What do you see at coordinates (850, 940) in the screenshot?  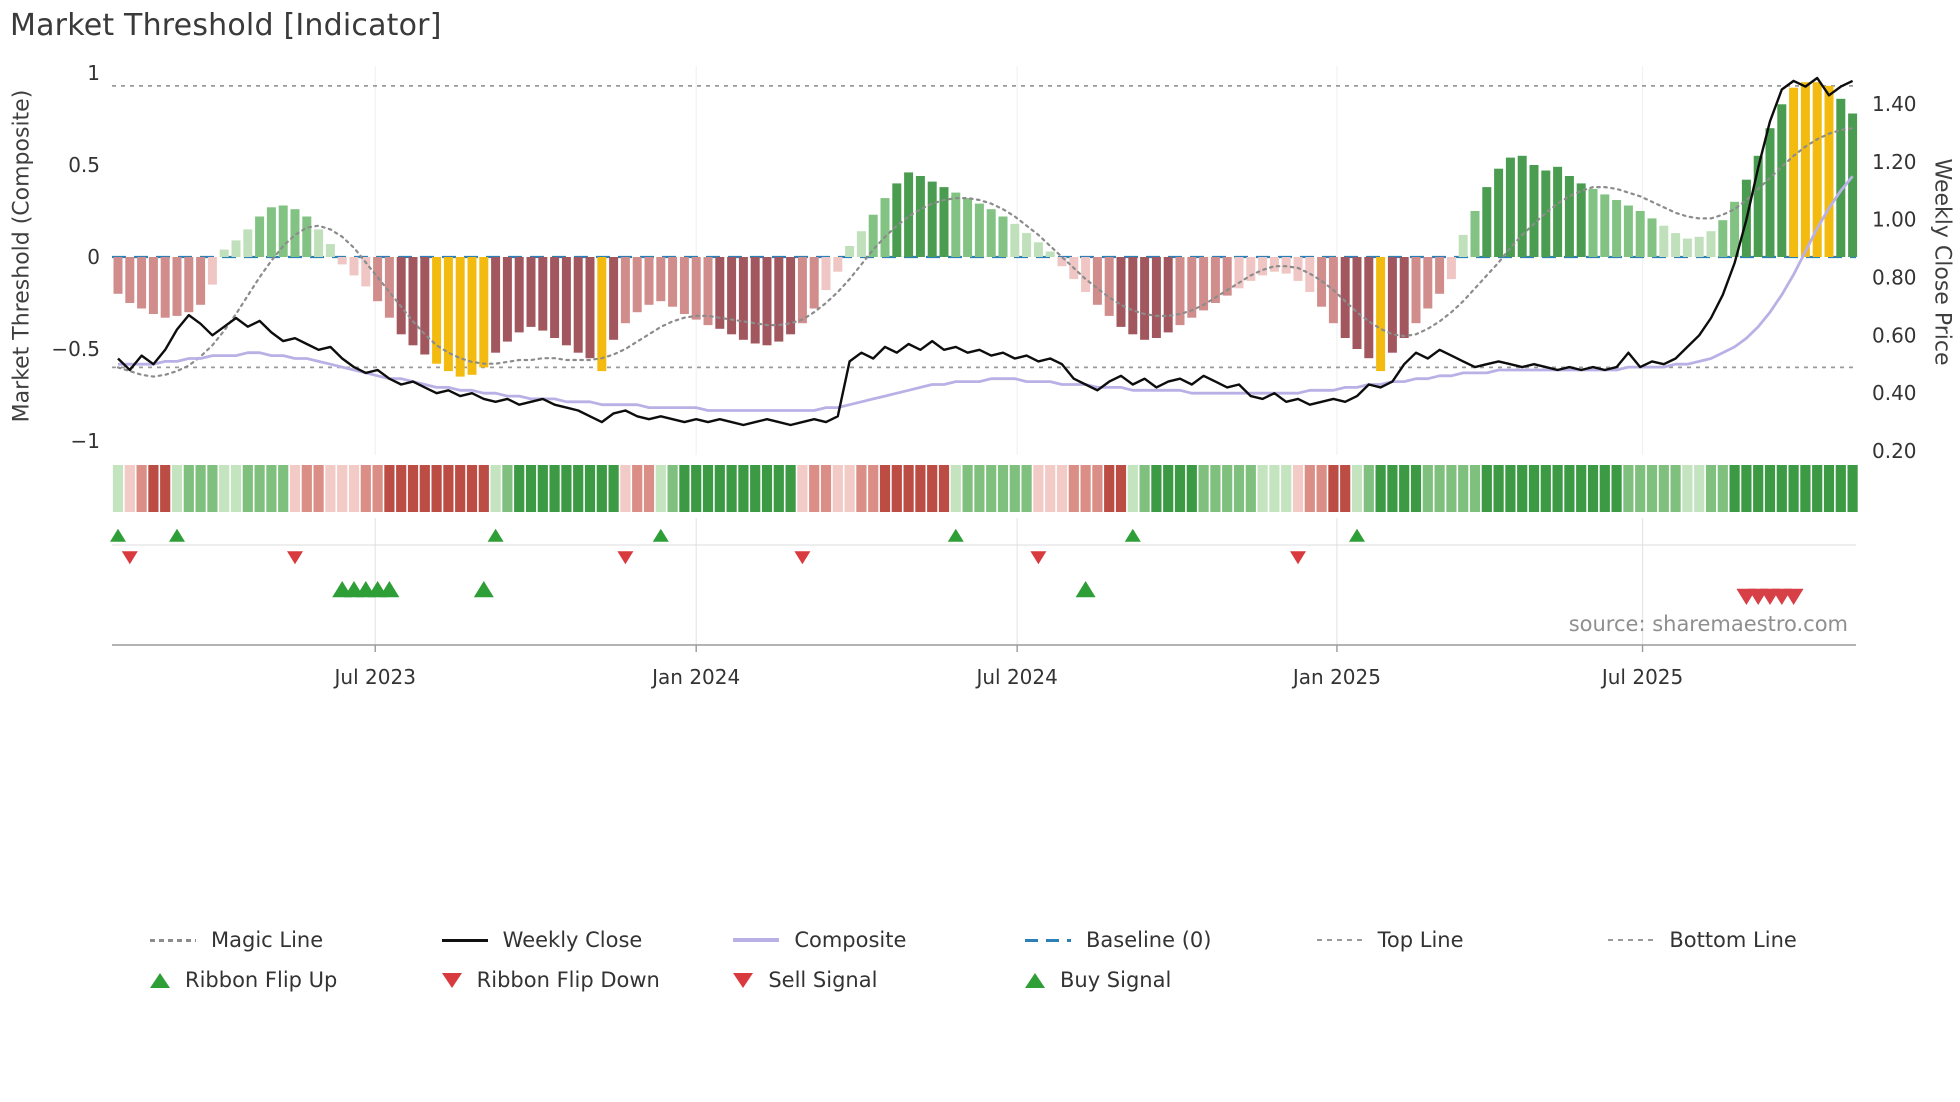 I see `legend-label: Composite` at bounding box center [850, 940].